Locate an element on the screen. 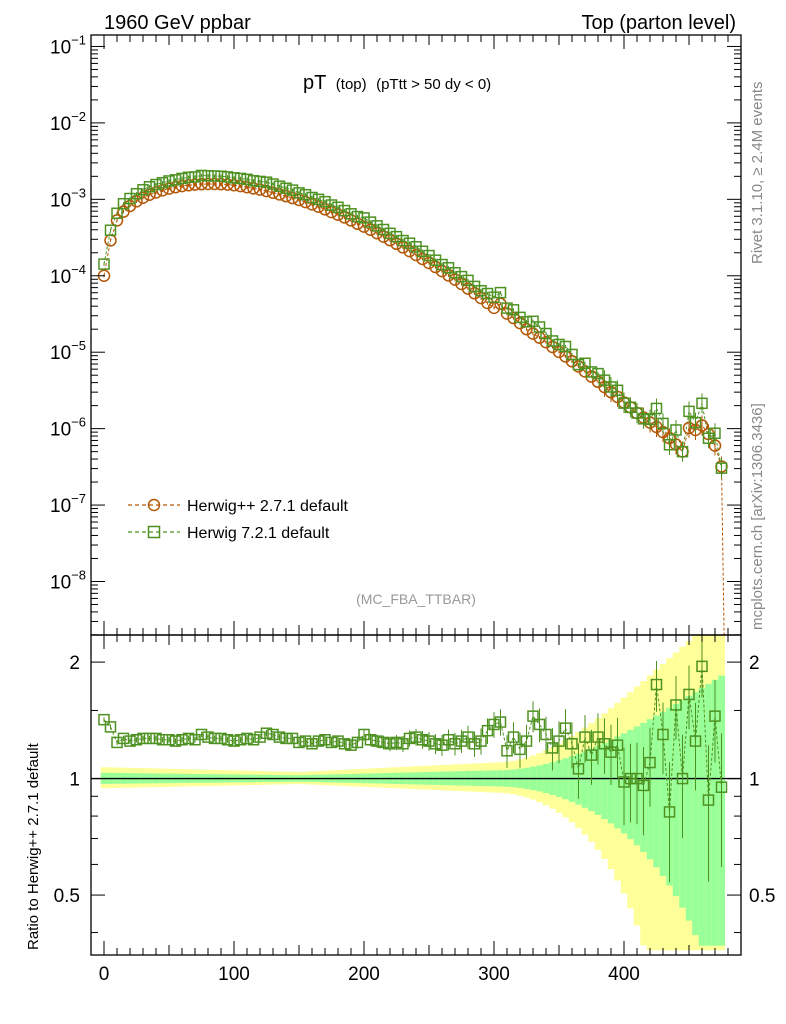 This screenshot has height=1024, width=786. ratio-tick-label-left: 1 is located at coordinates (74, 780).